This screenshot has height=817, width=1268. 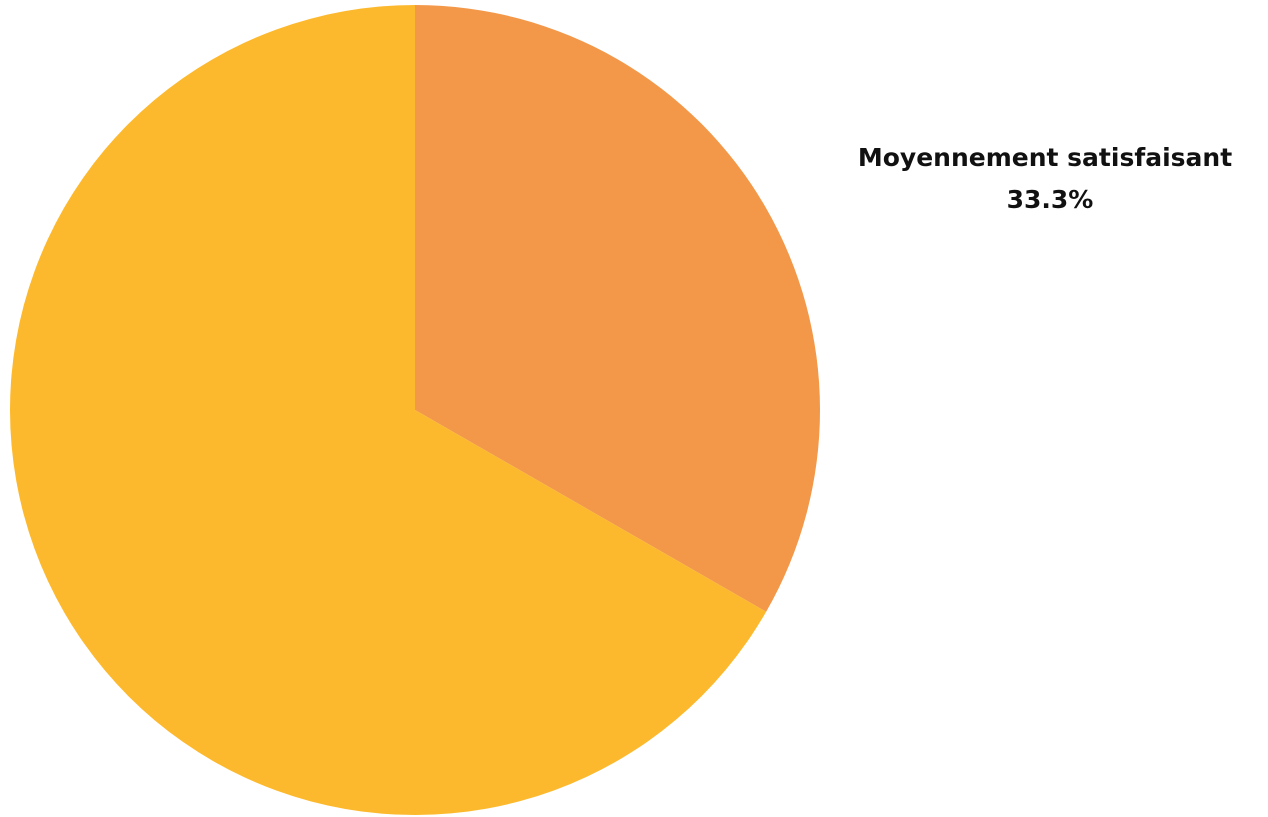 What do you see at coordinates (1045, 178) in the screenshot?
I see `slice-labels: Moyennement satisfaisant 33.3%` at bounding box center [1045, 178].